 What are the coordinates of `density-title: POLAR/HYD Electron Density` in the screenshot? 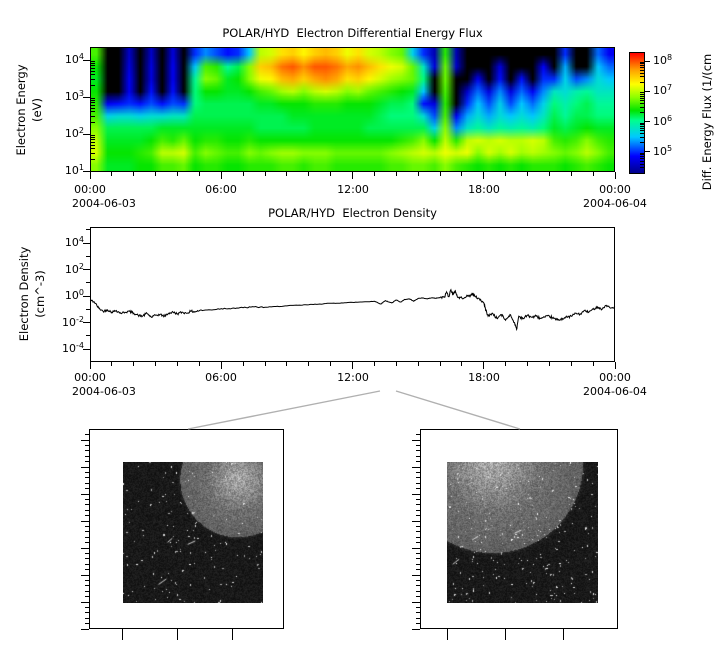 It's located at (352, 213).